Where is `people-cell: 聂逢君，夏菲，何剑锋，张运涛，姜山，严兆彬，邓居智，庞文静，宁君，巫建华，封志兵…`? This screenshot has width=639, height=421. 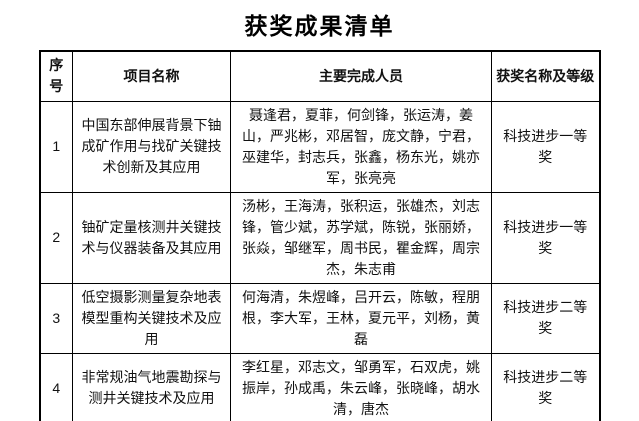
people-cell: 聂逢君，夏菲，何剑锋，张运涛，姜山，严兆彬，邓居智，庞文静，宁君，巫建华，封志兵… is located at coordinates (361, 146).